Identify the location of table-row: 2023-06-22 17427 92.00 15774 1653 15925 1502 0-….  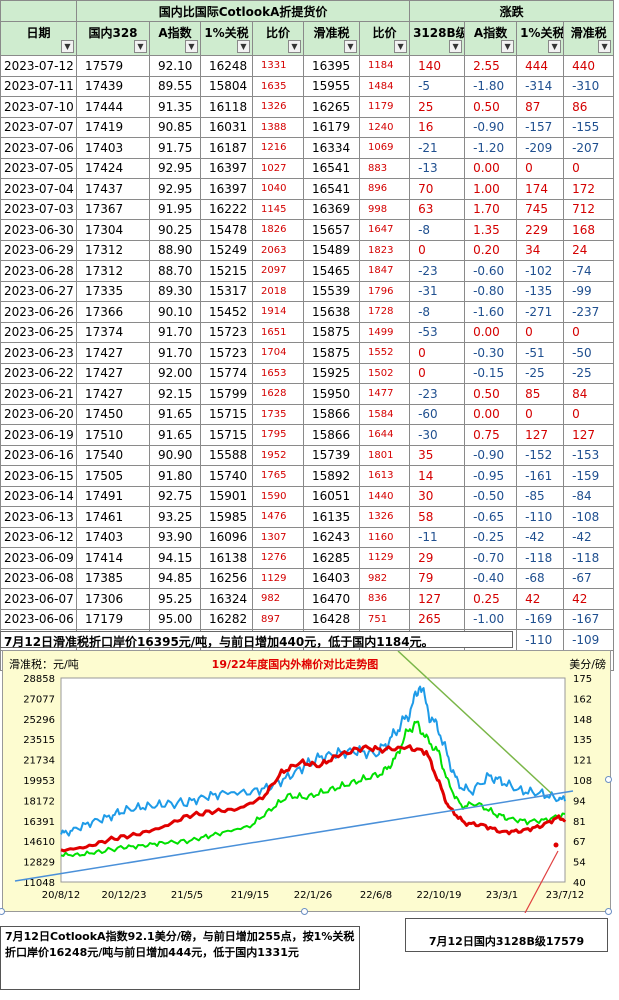
(307, 373).